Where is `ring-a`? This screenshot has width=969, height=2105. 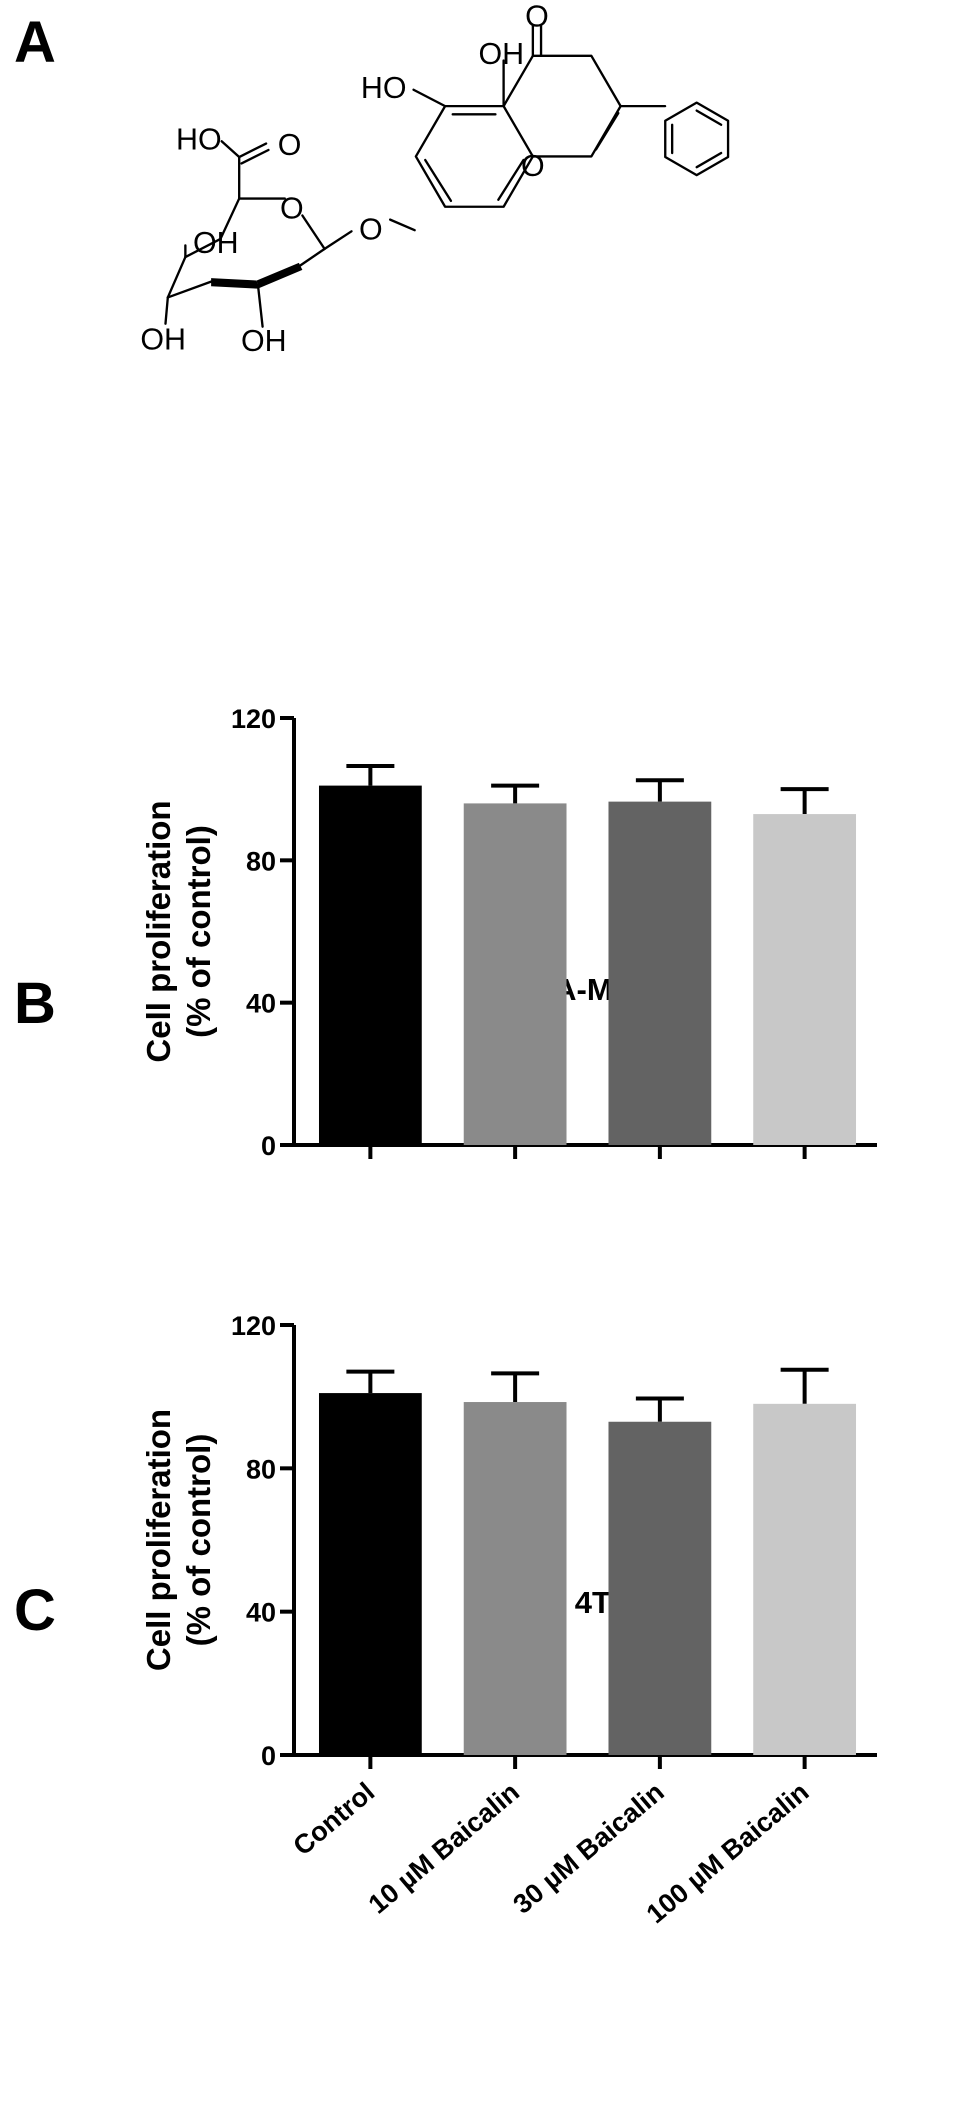
ring-a is located at coordinates (474, 156).